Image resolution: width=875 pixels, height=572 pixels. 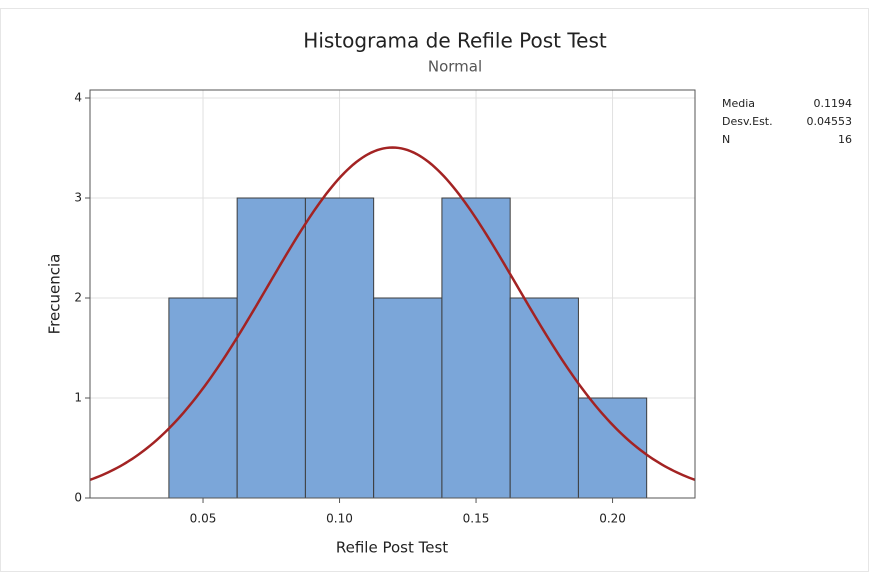 I want to click on stat-value: 0.1194, so click(x=833, y=103).